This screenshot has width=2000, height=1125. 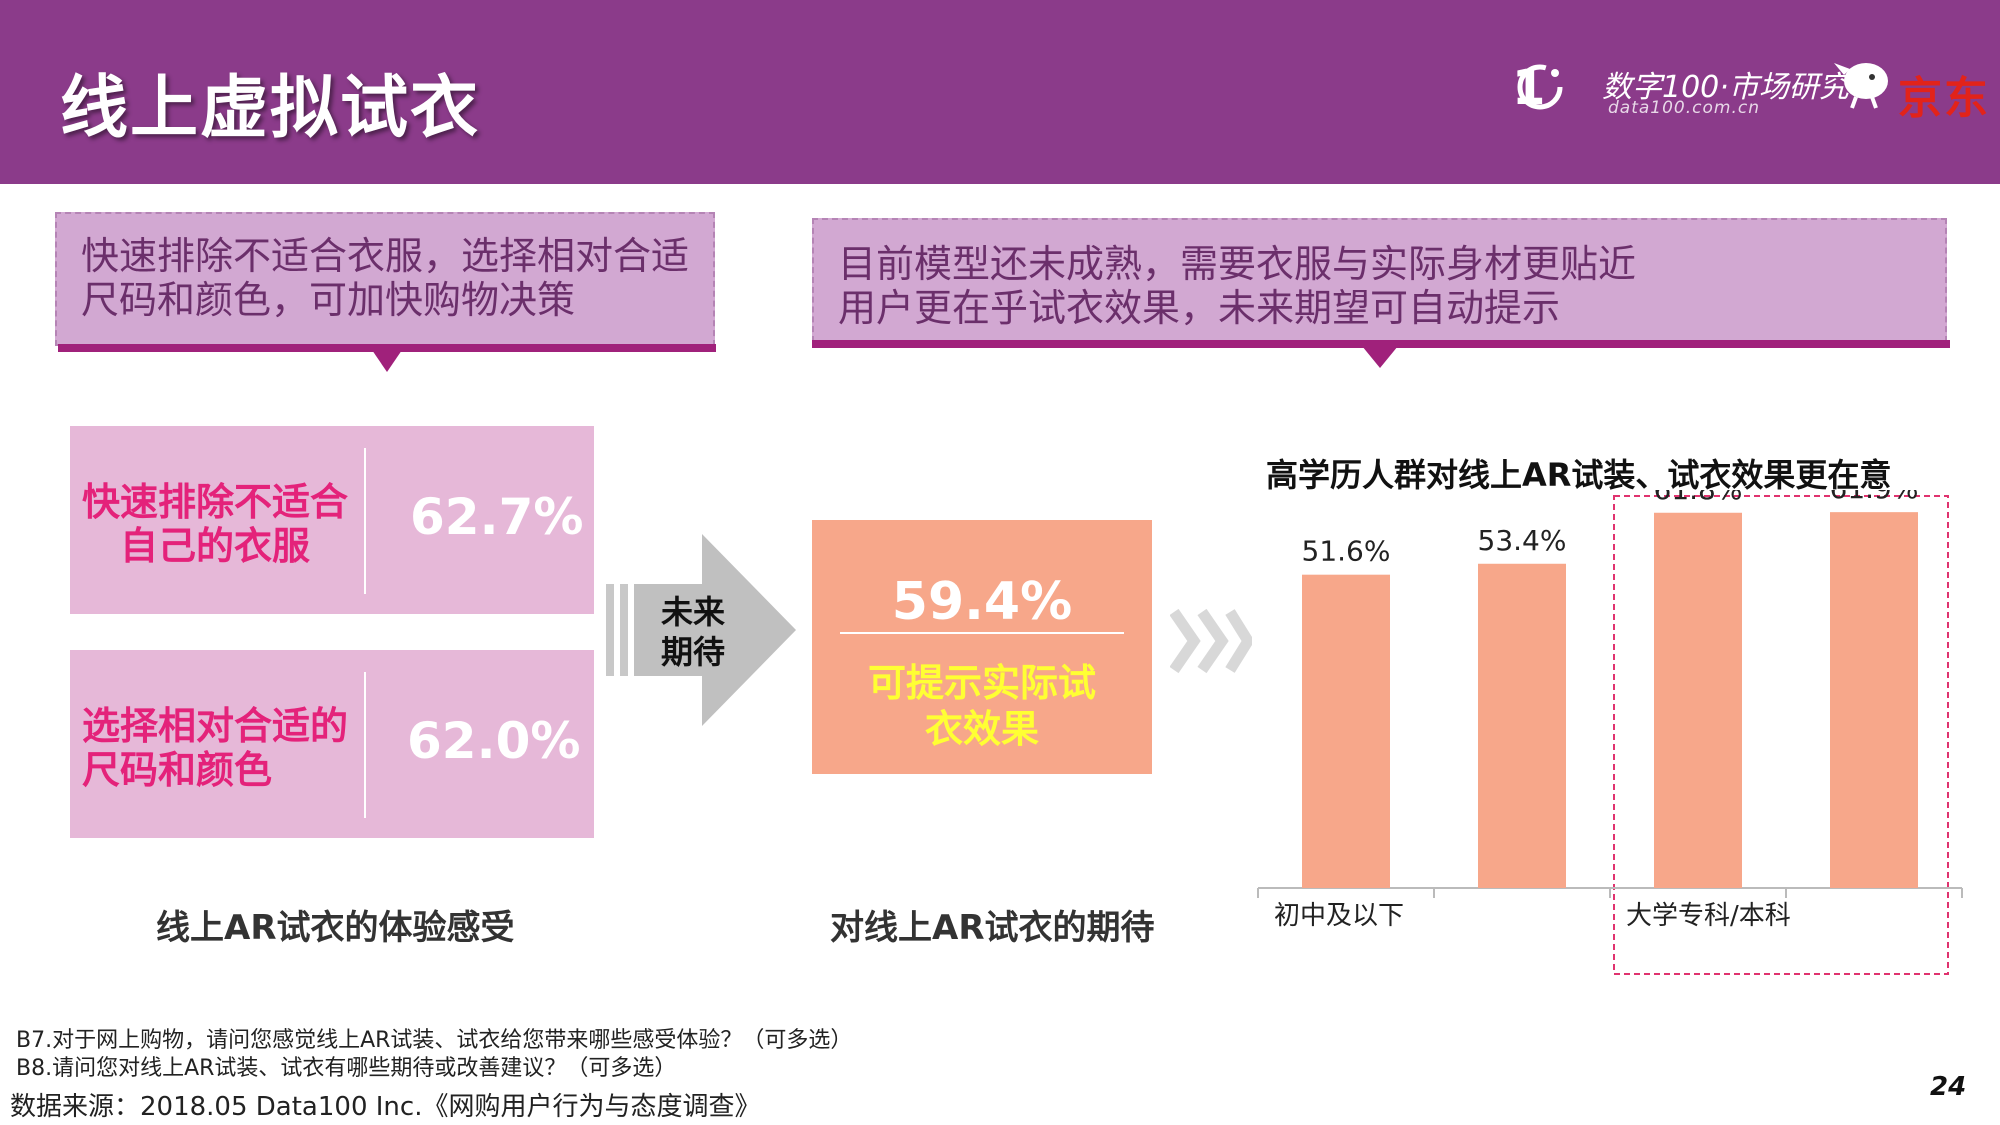 What do you see at coordinates (692, 652) in the screenshot?
I see `future-arrow-line2: 期待` at bounding box center [692, 652].